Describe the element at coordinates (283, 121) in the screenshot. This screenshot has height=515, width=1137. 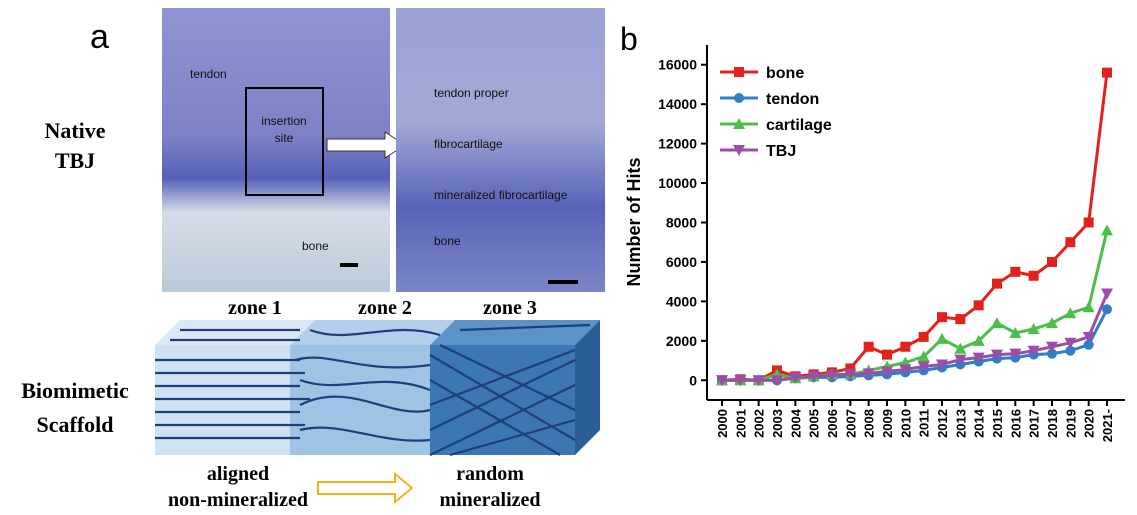
I see `image-label: insertion` at that location.